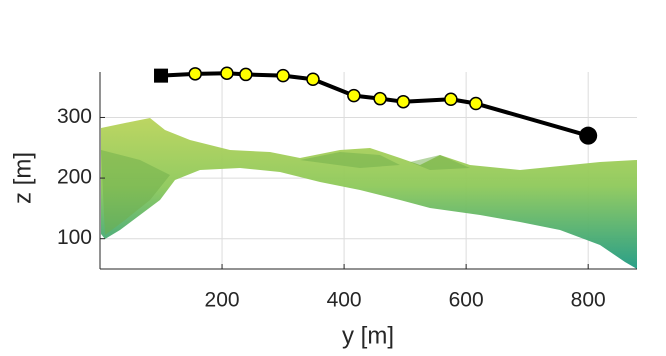  Describe the element at coordinates (368, 335) in the screenshot. I see `x-axis-label: y [m]` at that location.